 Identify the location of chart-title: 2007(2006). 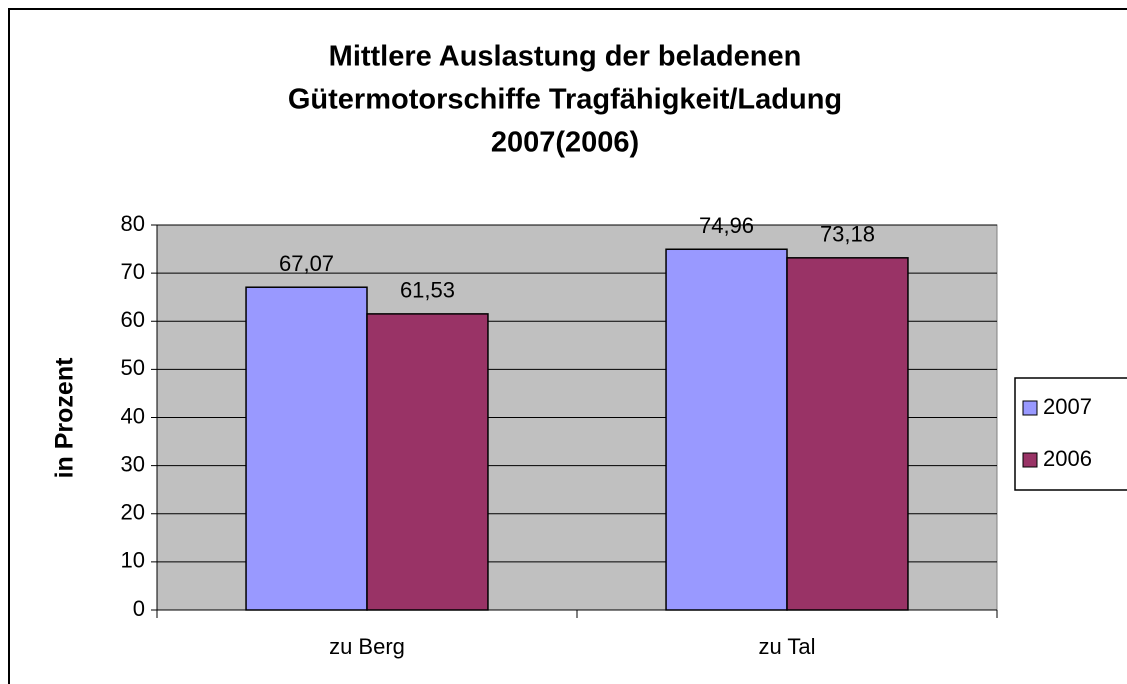
(565, 143).